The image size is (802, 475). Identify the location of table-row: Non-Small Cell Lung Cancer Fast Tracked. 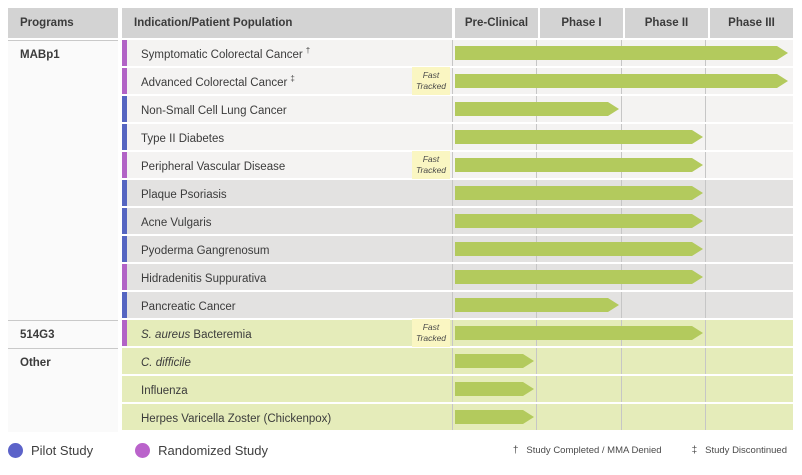
(400, 110).